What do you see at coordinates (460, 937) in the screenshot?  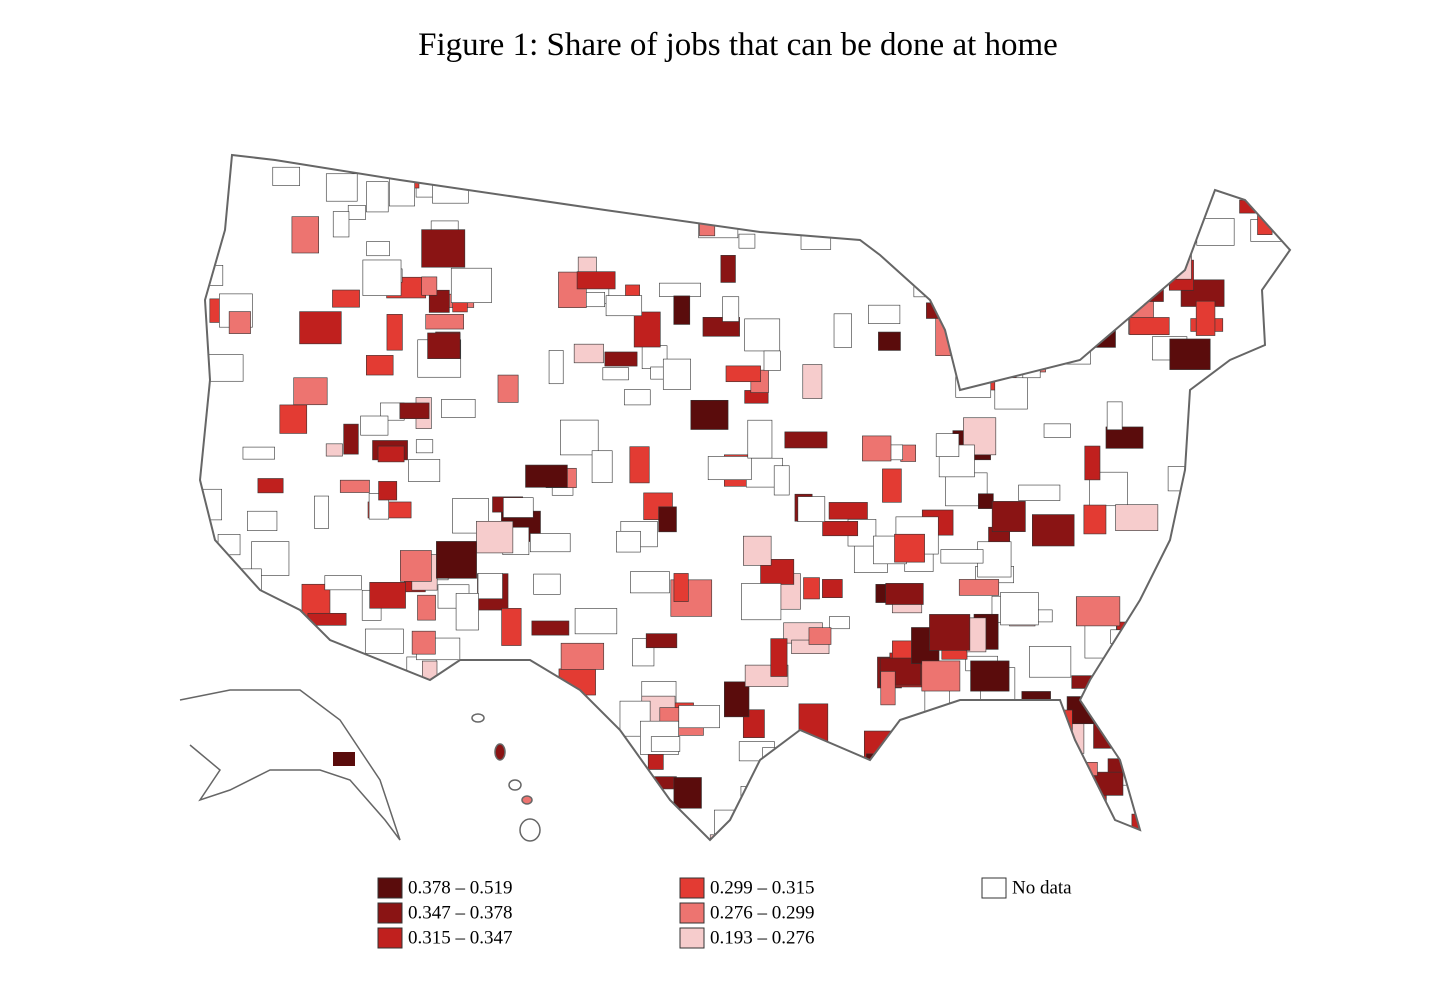 I see `legend-label: 0.315 – 0.347` at bounding box center [460, 937].